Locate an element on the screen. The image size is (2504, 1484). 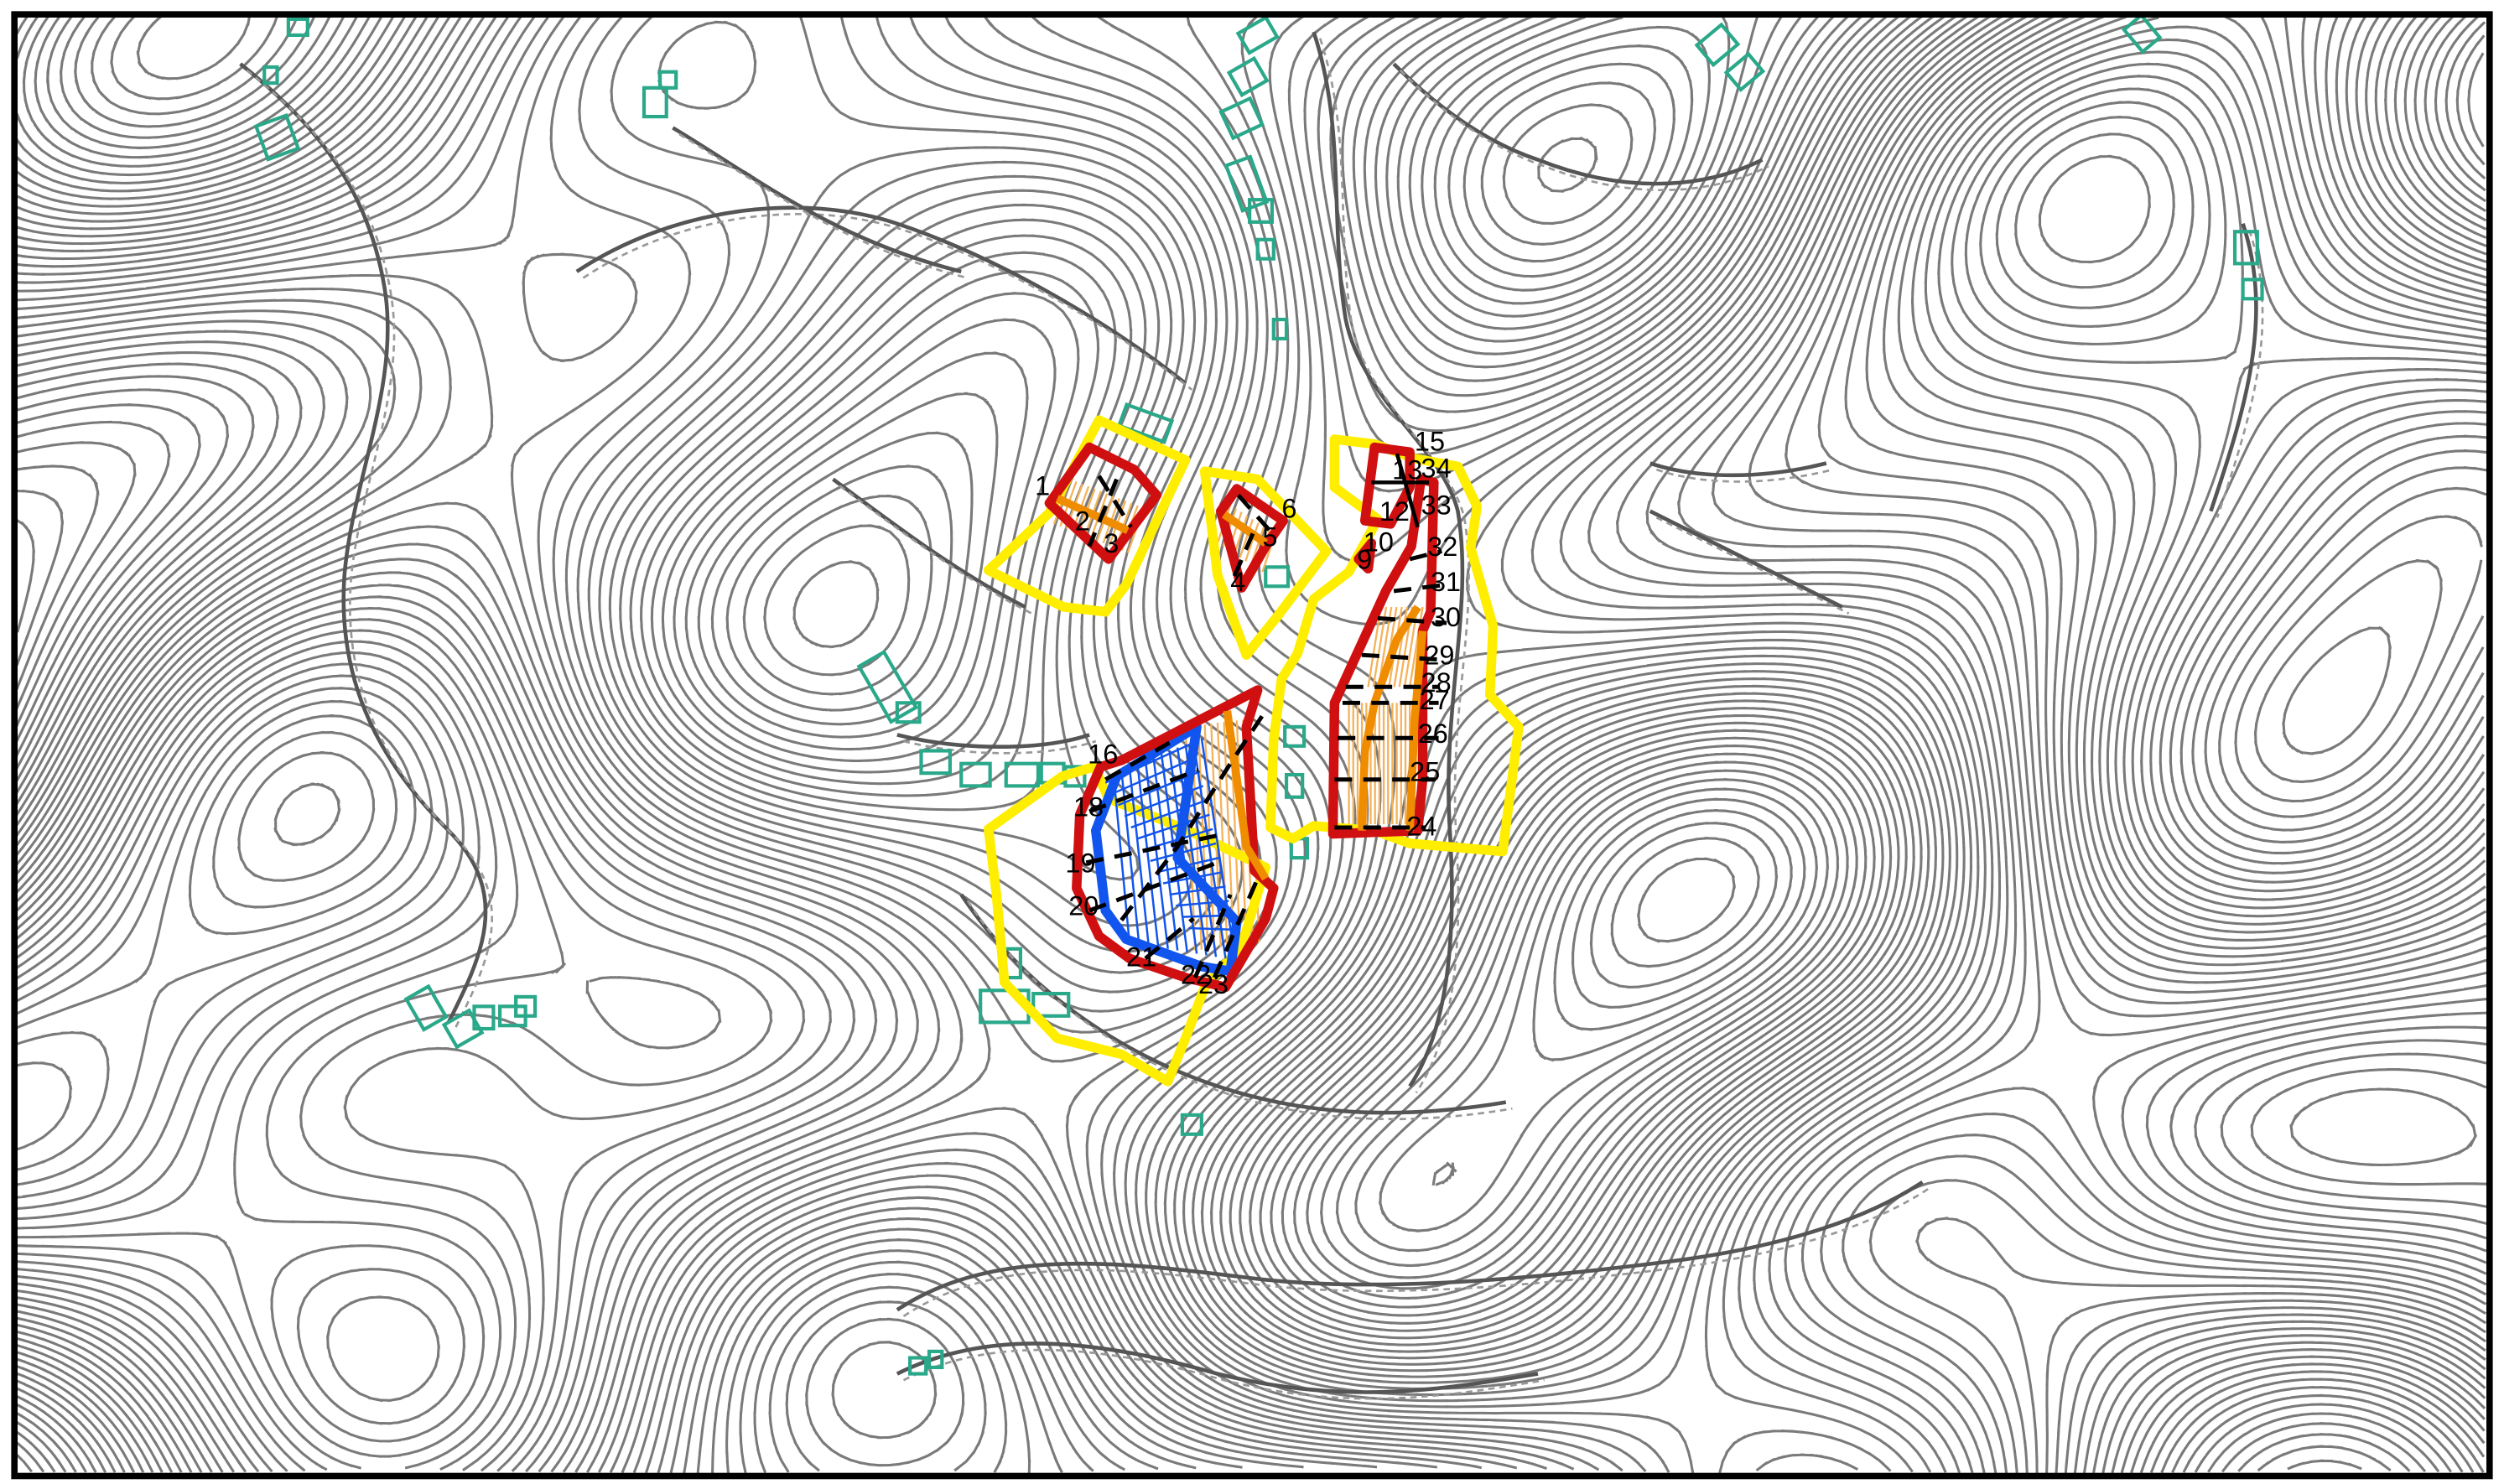
point-label-32: 32 is located at coordinates (1442, 547).